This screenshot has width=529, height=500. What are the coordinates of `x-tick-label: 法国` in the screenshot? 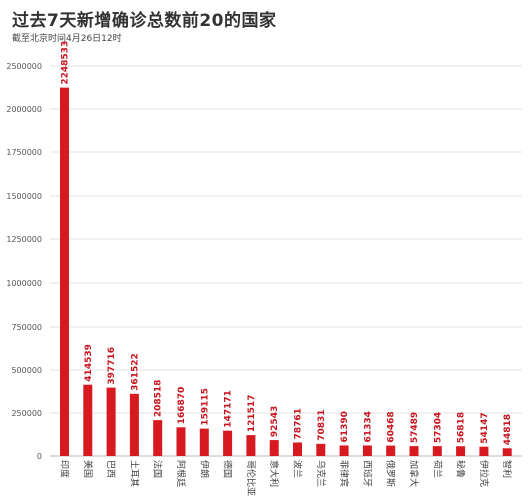 It's located at (158, 469).